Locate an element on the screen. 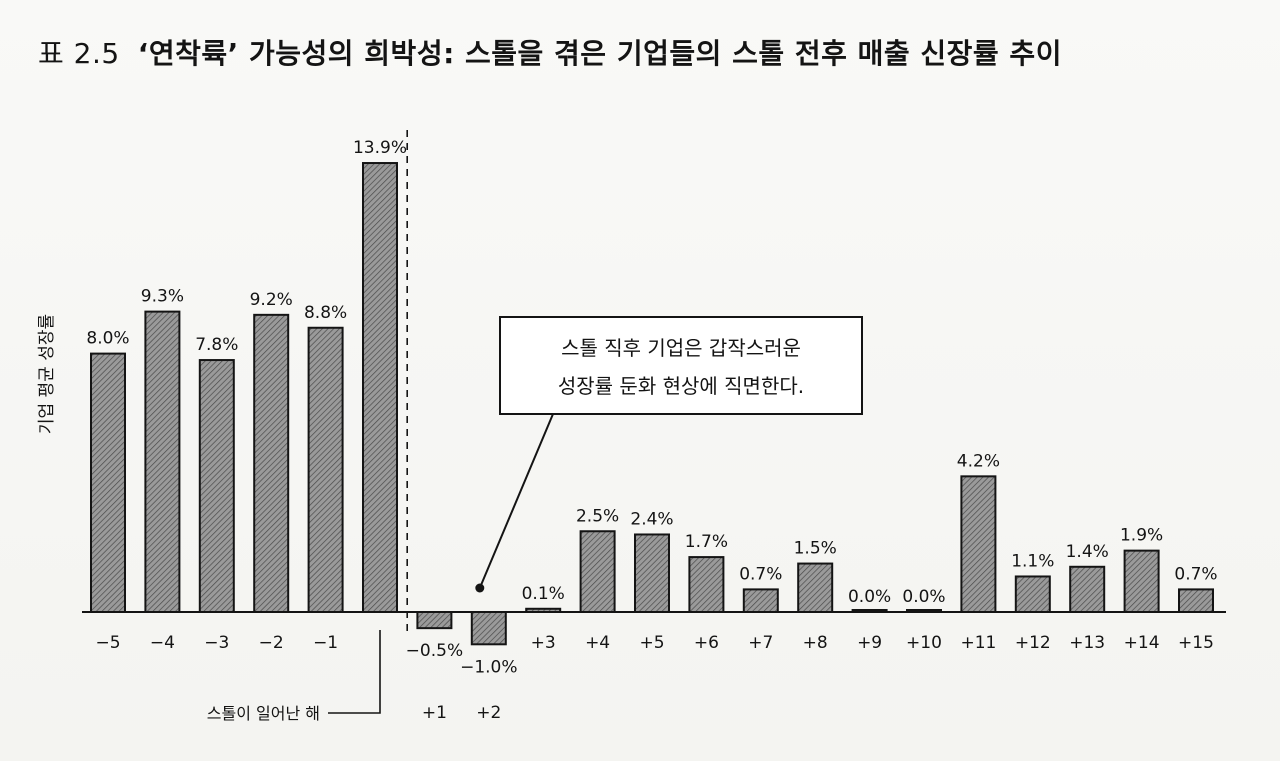 Image resolution: width=1280 pixels, height=761 pixels. bar-value-label: 8.8% is located at coordinates (325, 313).